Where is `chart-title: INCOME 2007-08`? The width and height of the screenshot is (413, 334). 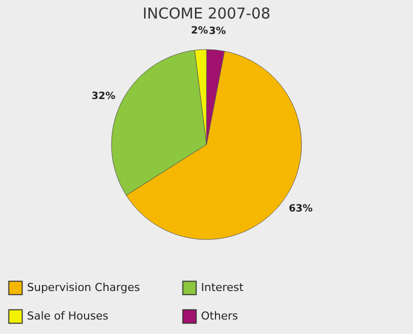
chart-title: INCOME 2007-08 is located at coordinates (206, 13).